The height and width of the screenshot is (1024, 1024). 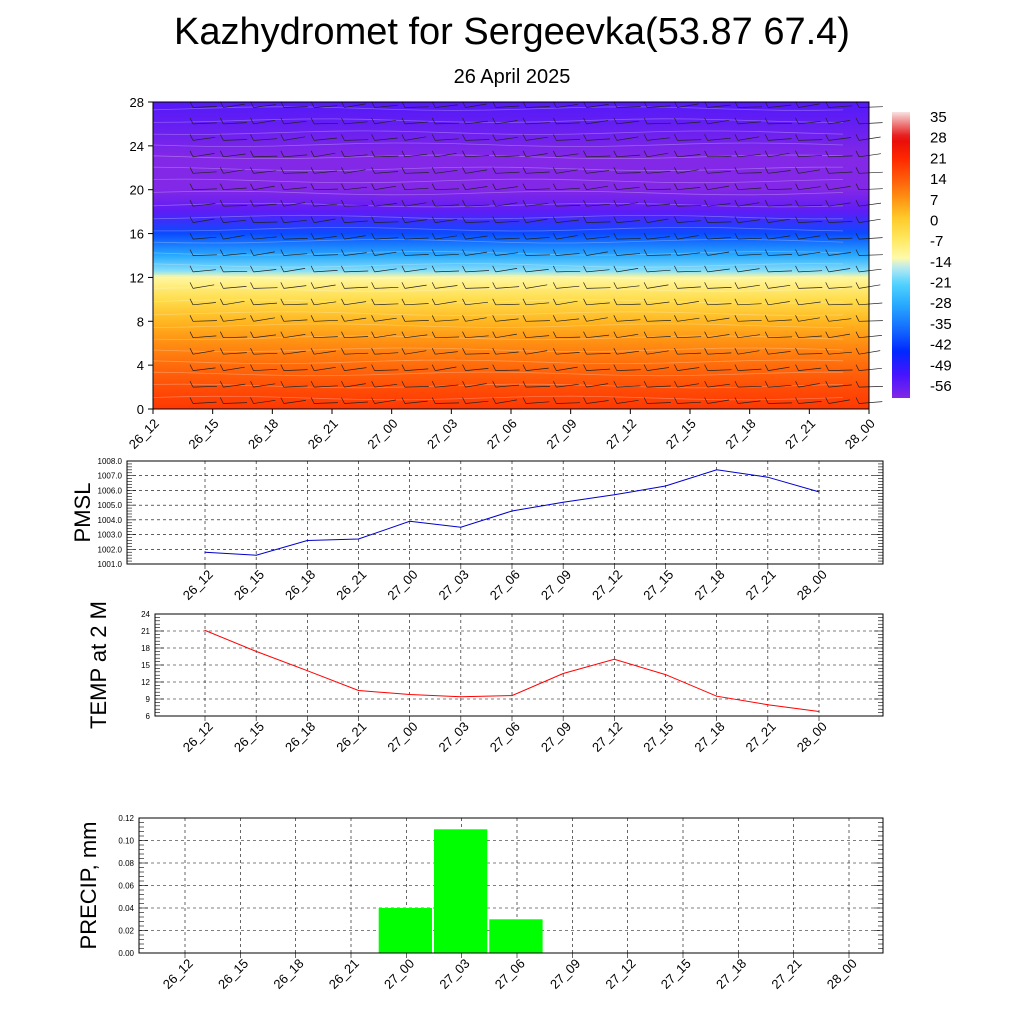 What do you see at coordinates (941, 365) in the screenshot?
I see `colorbar-label: -49` at bounding box center [941, 365].